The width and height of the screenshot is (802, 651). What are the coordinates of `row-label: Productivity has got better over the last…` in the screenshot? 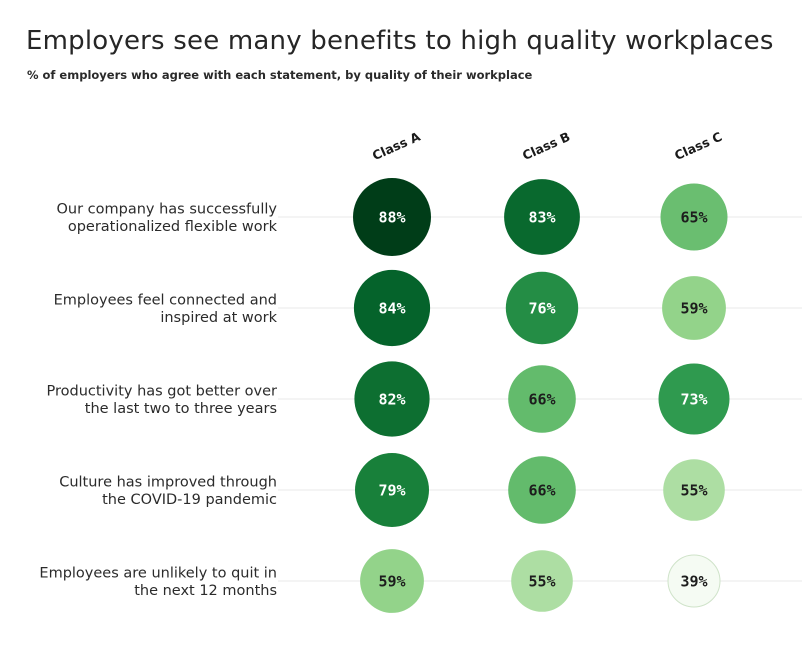 It's located at (162, 400).